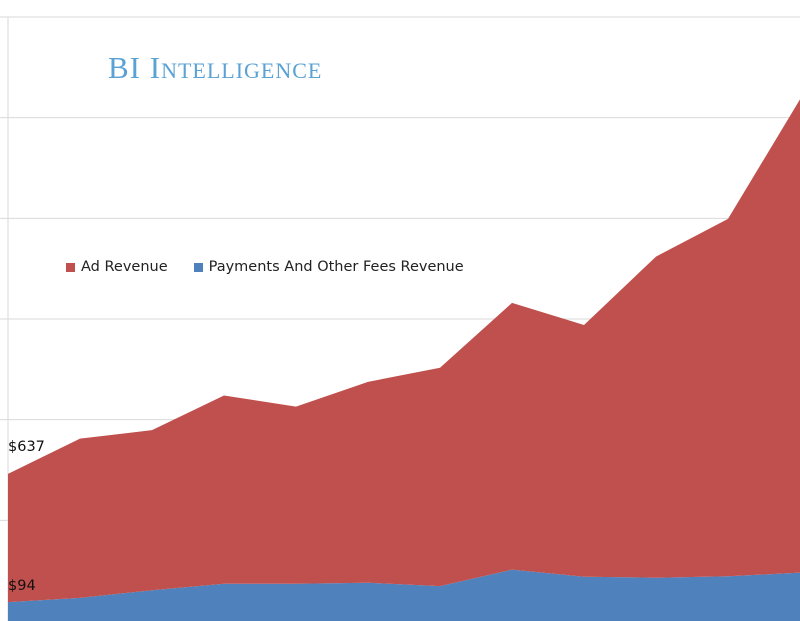 The image size is (800, 621). I want to click on brand-logo: BI Intelligence, so click(215, 67).